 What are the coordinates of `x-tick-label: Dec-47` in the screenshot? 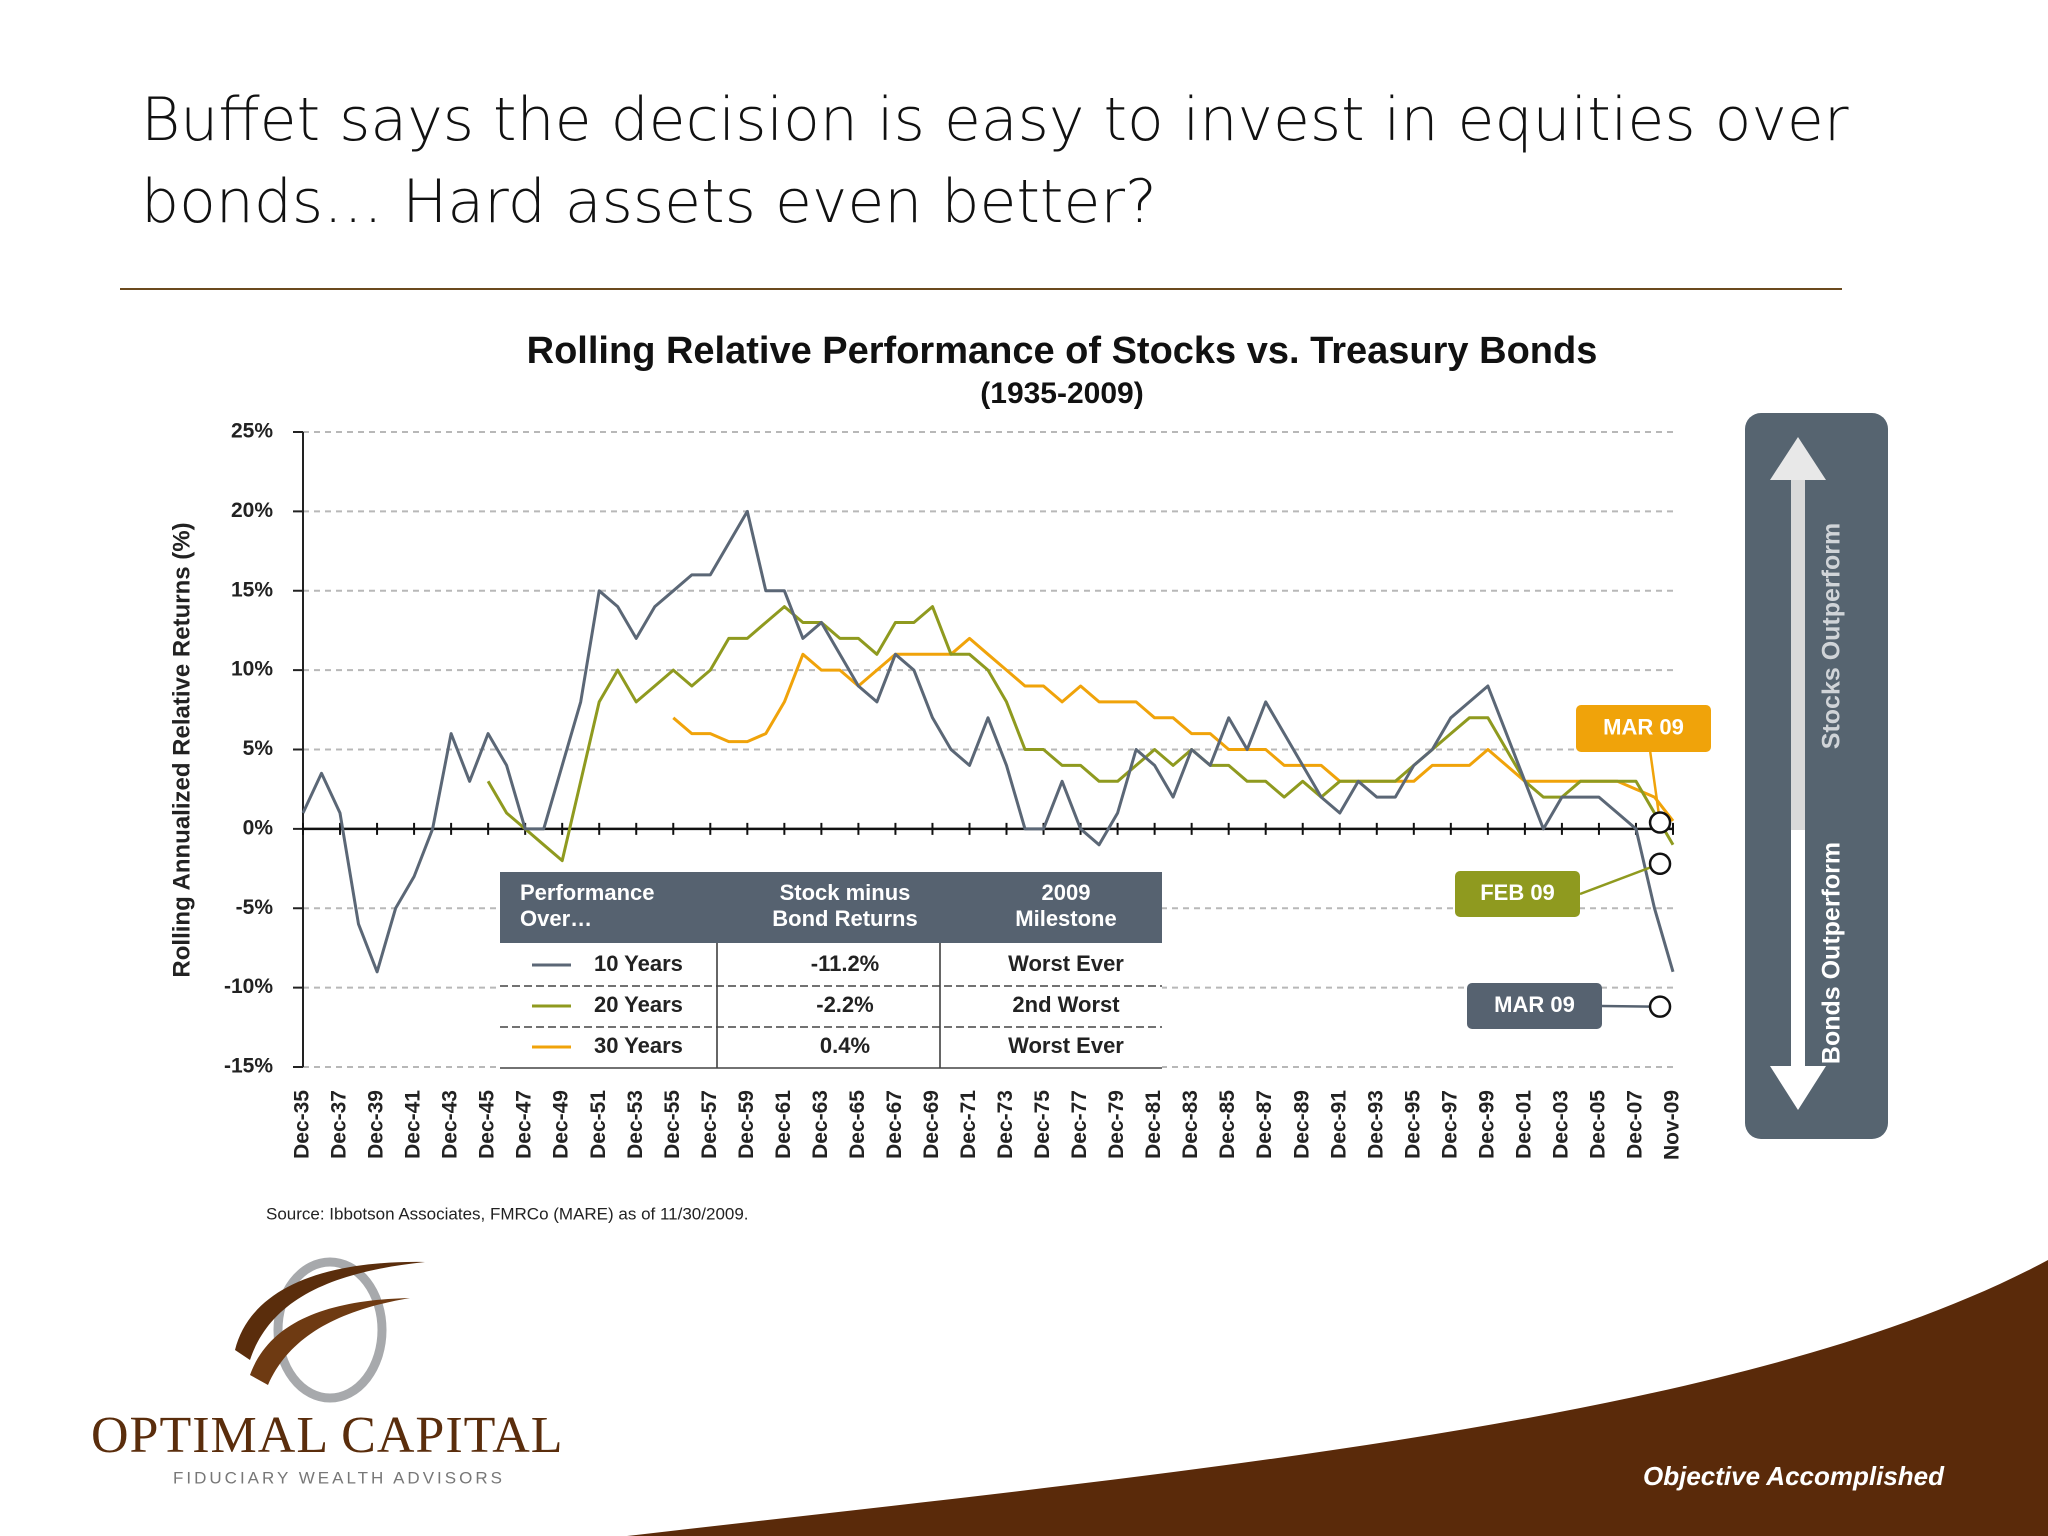 It's located at (524, 1124).